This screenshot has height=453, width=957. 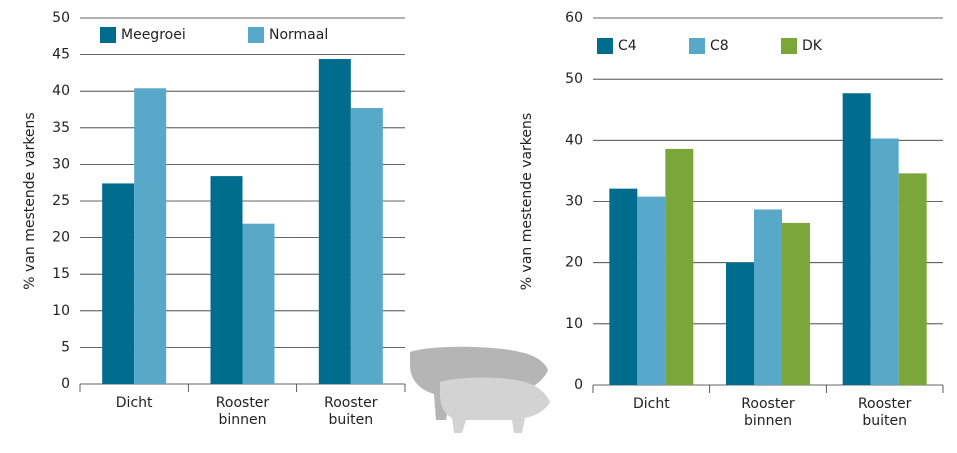 I want to click on y-tick-label: 15, so click(x=61, y=274).